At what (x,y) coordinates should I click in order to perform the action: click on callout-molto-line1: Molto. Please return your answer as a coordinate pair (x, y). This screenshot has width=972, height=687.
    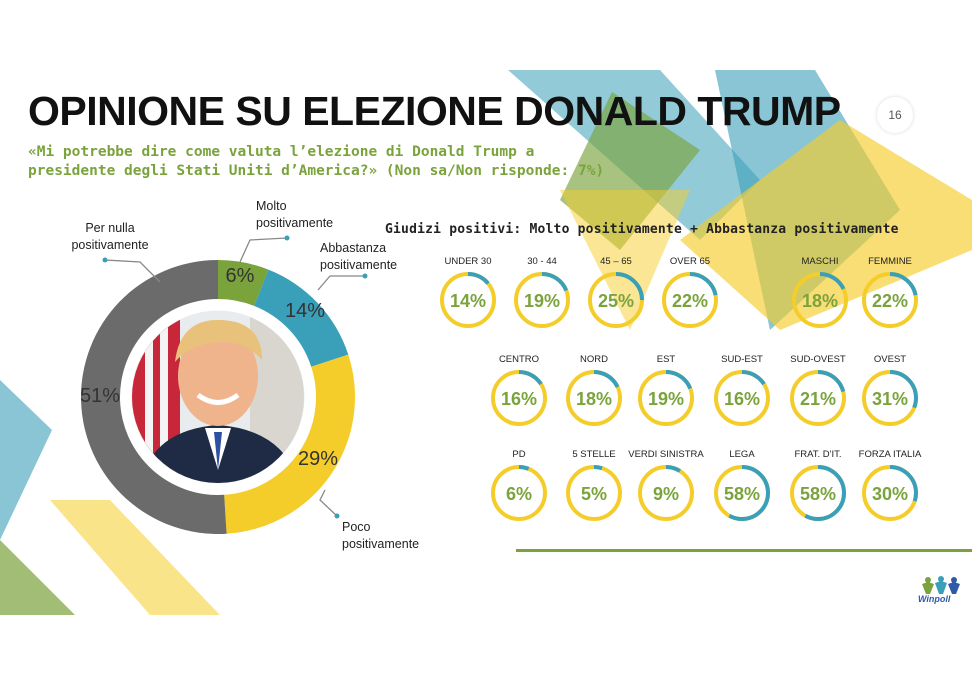
    Looking at the image, I should click on (271, 206).